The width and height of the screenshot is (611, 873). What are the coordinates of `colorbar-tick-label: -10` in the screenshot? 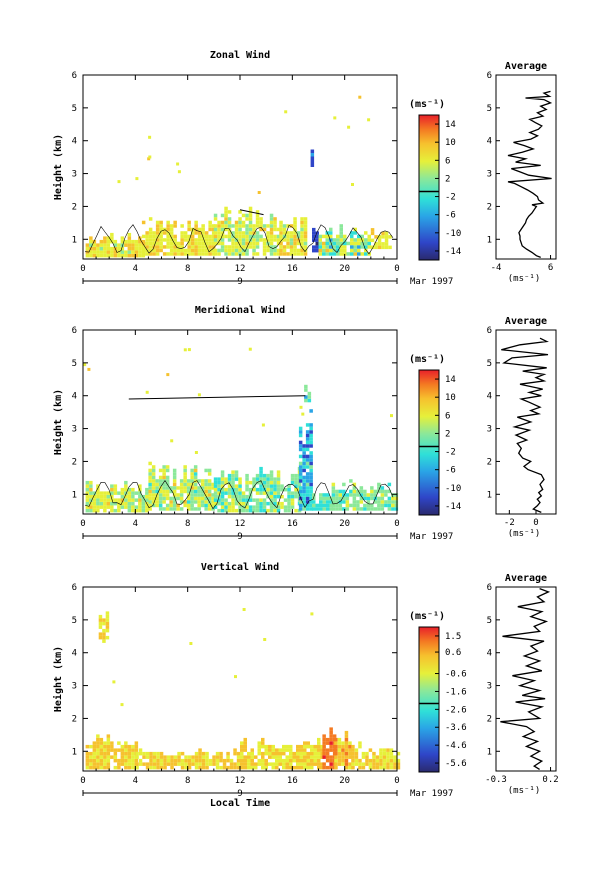 It's located at (453, 234).